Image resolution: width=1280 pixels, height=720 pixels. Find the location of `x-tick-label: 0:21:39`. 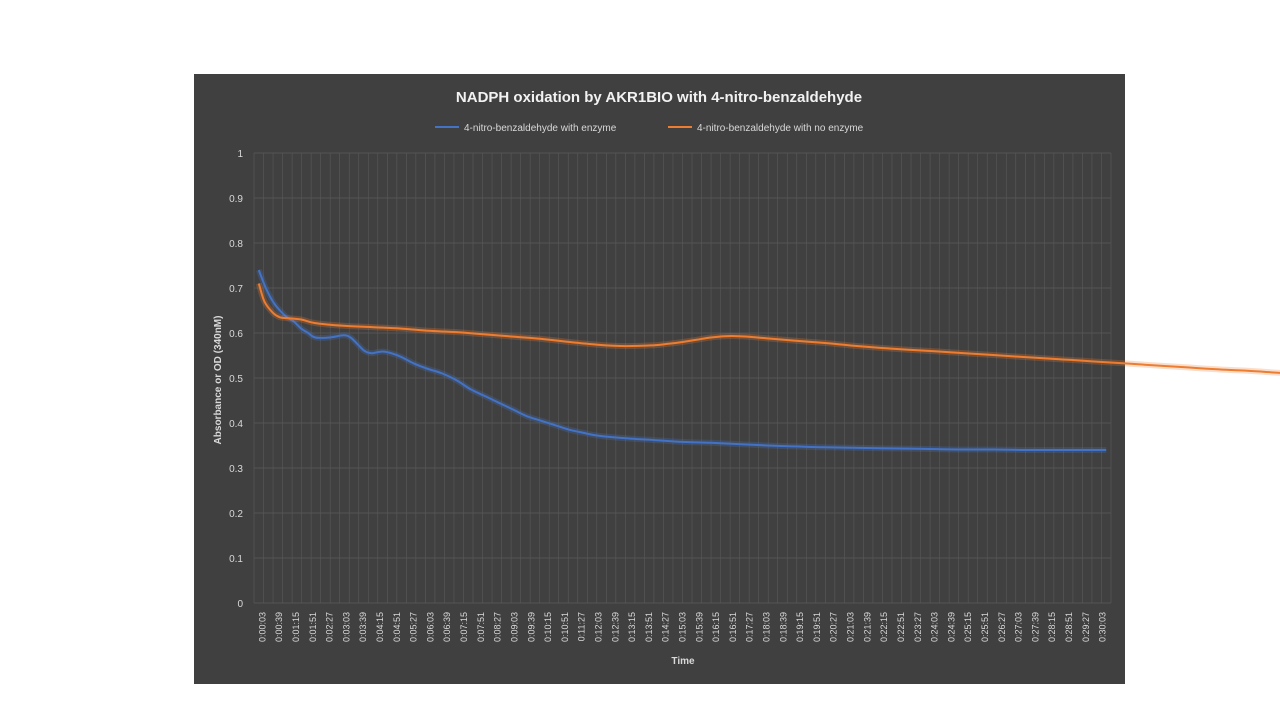

x-tick-label: 0:21:39 is located at coordinates (867, 627).